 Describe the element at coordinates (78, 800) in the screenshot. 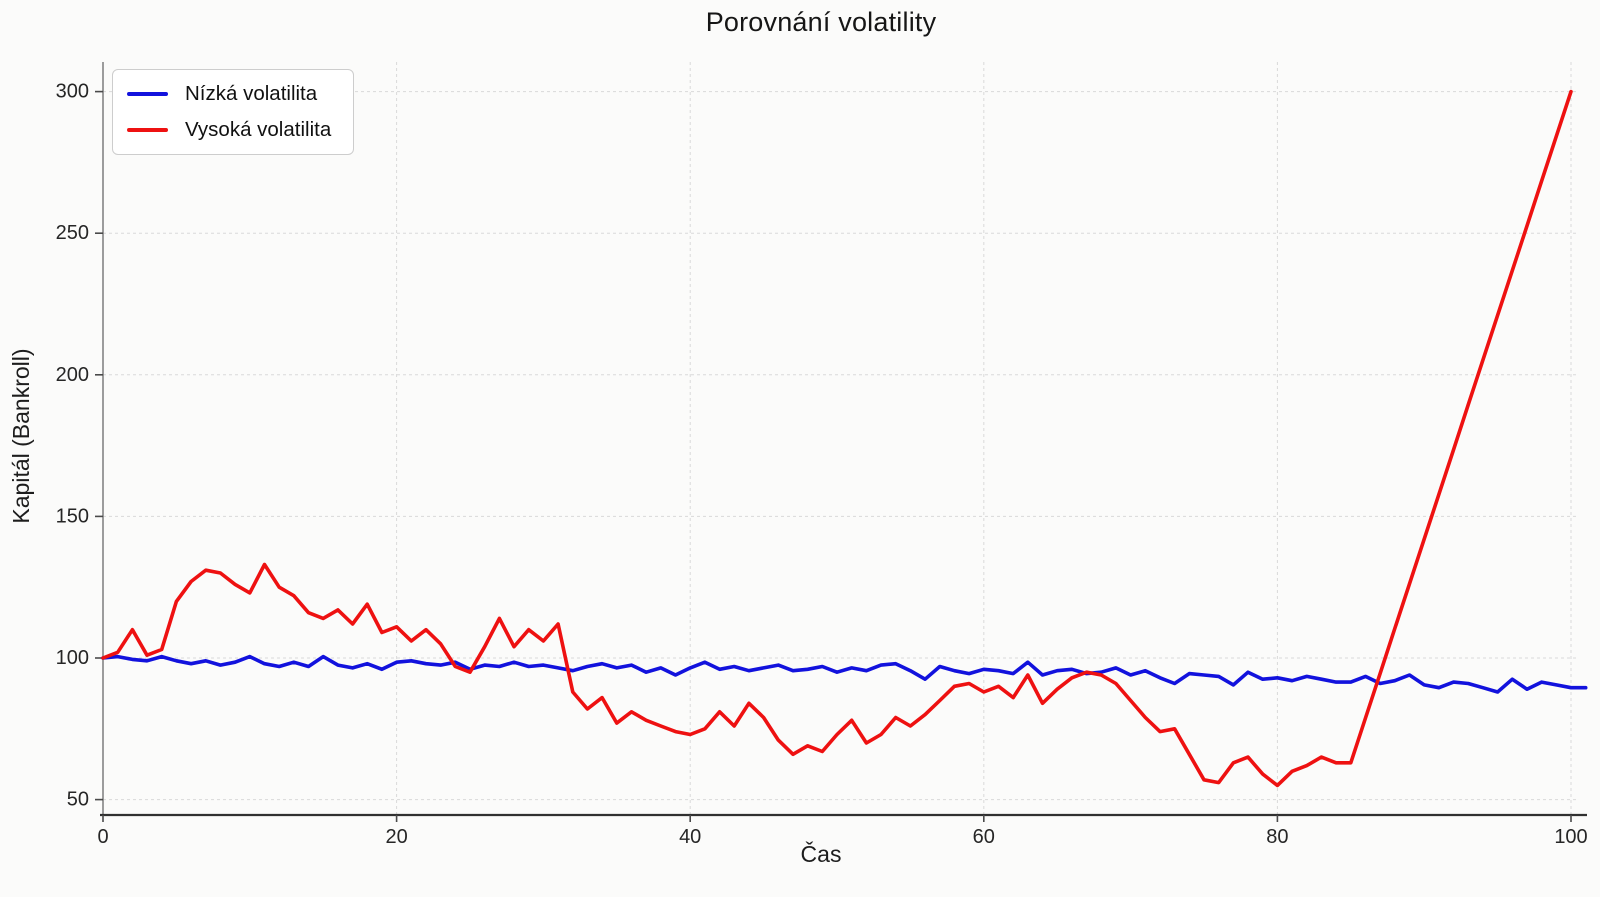

I see `y-tick-label-50: 50` at that location.